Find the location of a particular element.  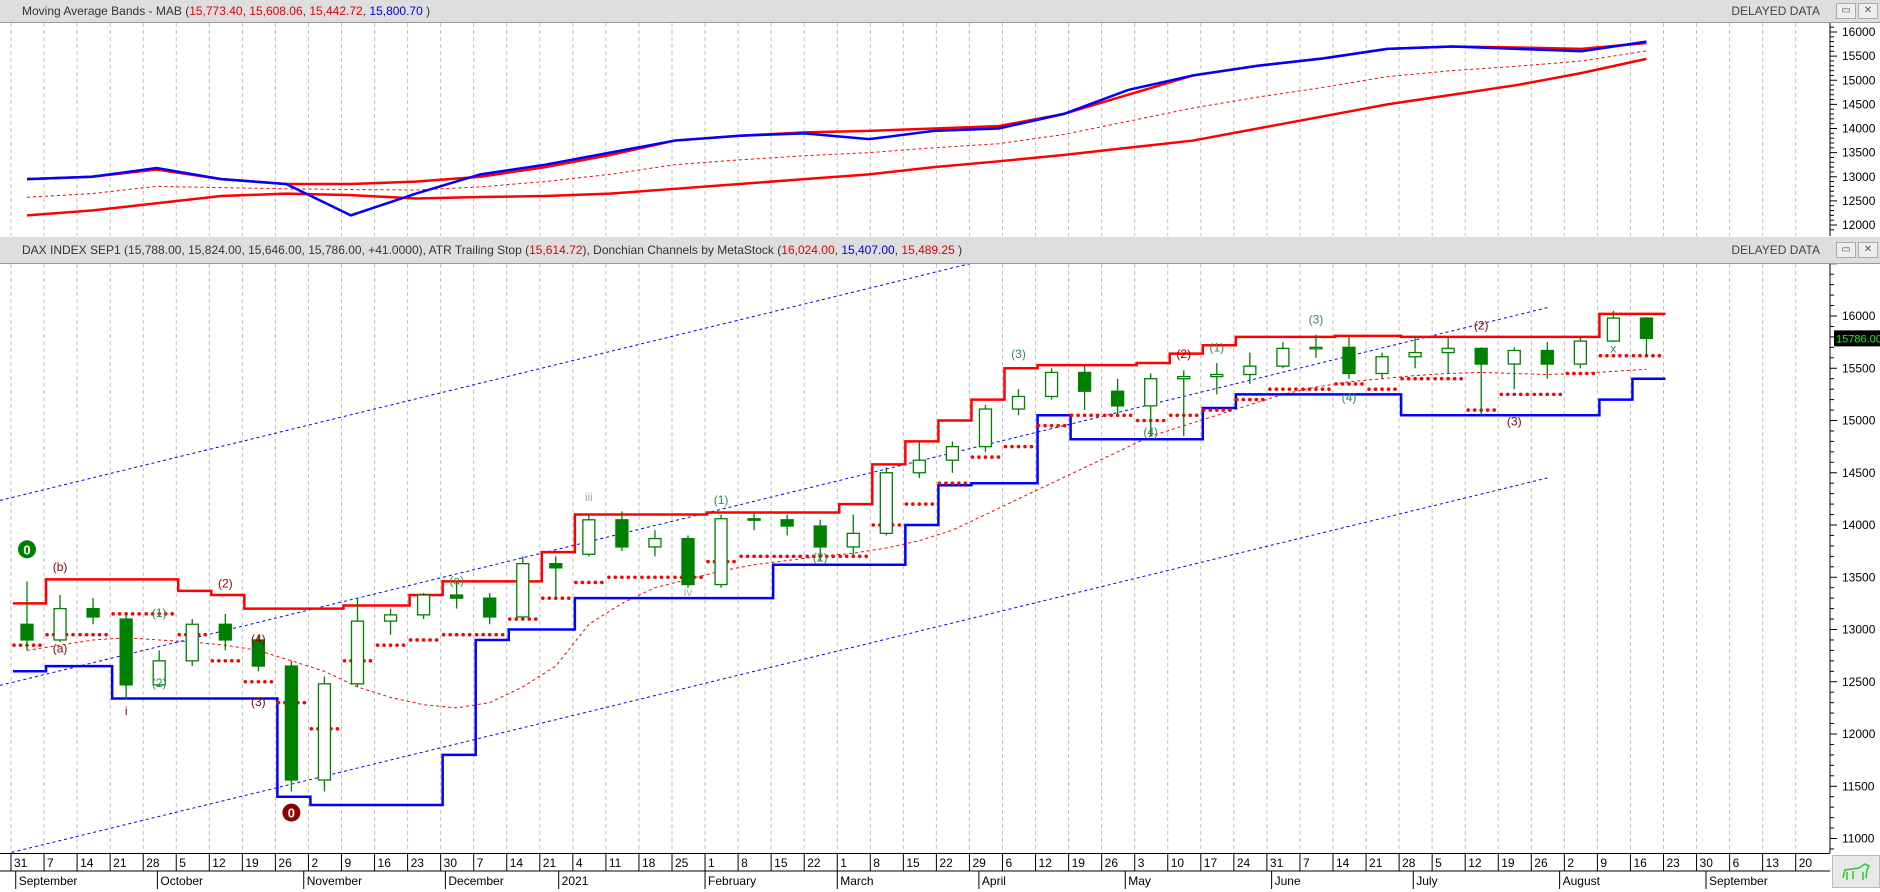

month-label: October is located at coordinates (181, 881).